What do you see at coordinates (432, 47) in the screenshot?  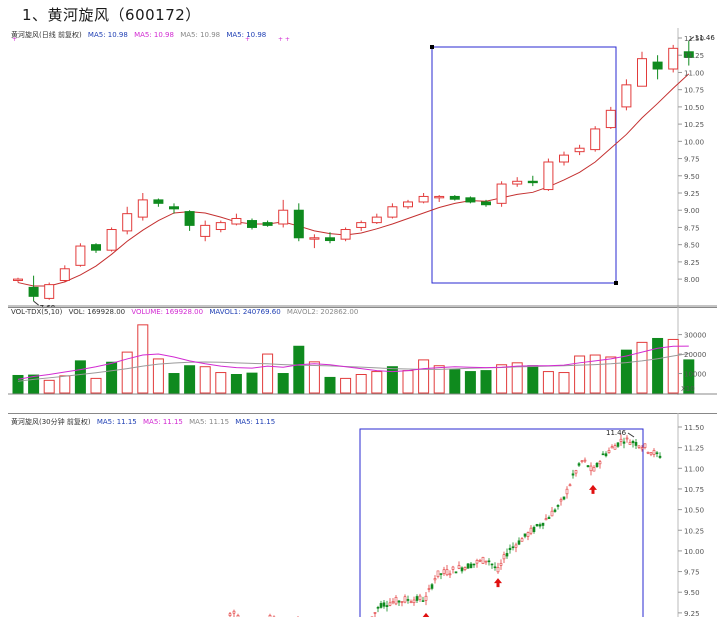 I see `selection-handle-top-left` at bounding box center [432, 47].